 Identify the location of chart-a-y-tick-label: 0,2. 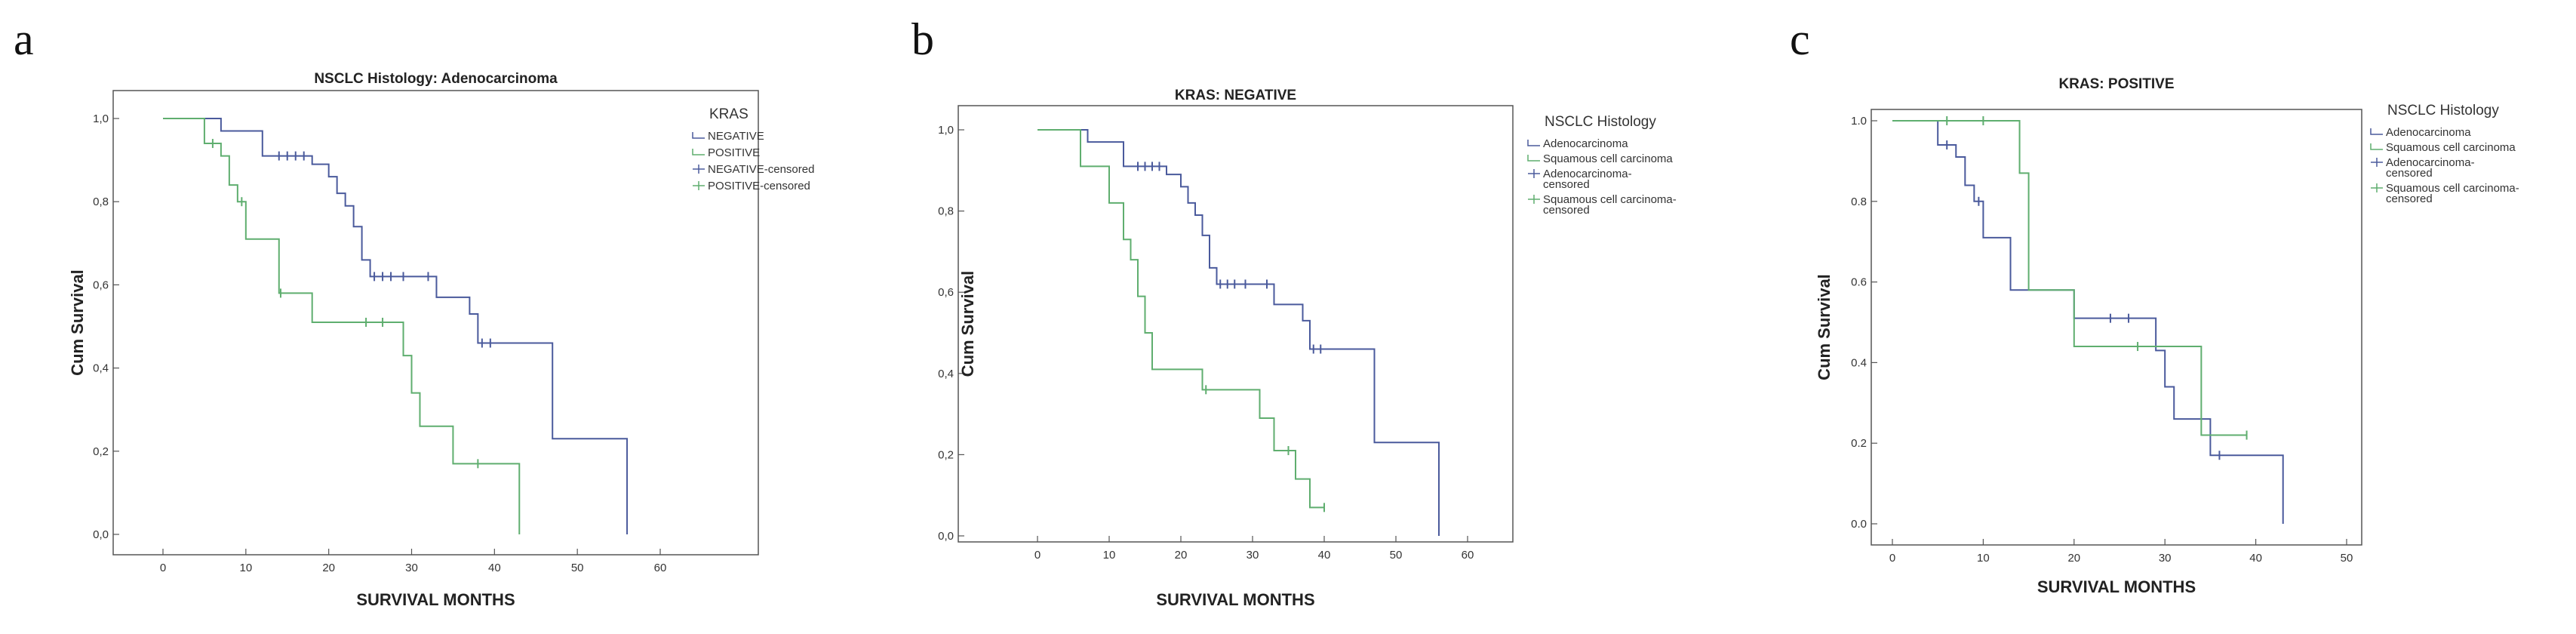
(101, 451).